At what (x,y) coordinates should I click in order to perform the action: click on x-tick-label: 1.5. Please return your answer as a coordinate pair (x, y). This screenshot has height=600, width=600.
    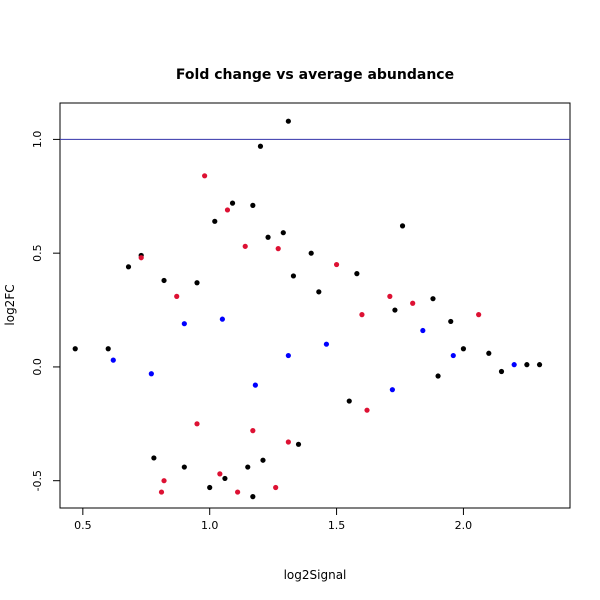
    Looking at the image, I should click on (337, 525).